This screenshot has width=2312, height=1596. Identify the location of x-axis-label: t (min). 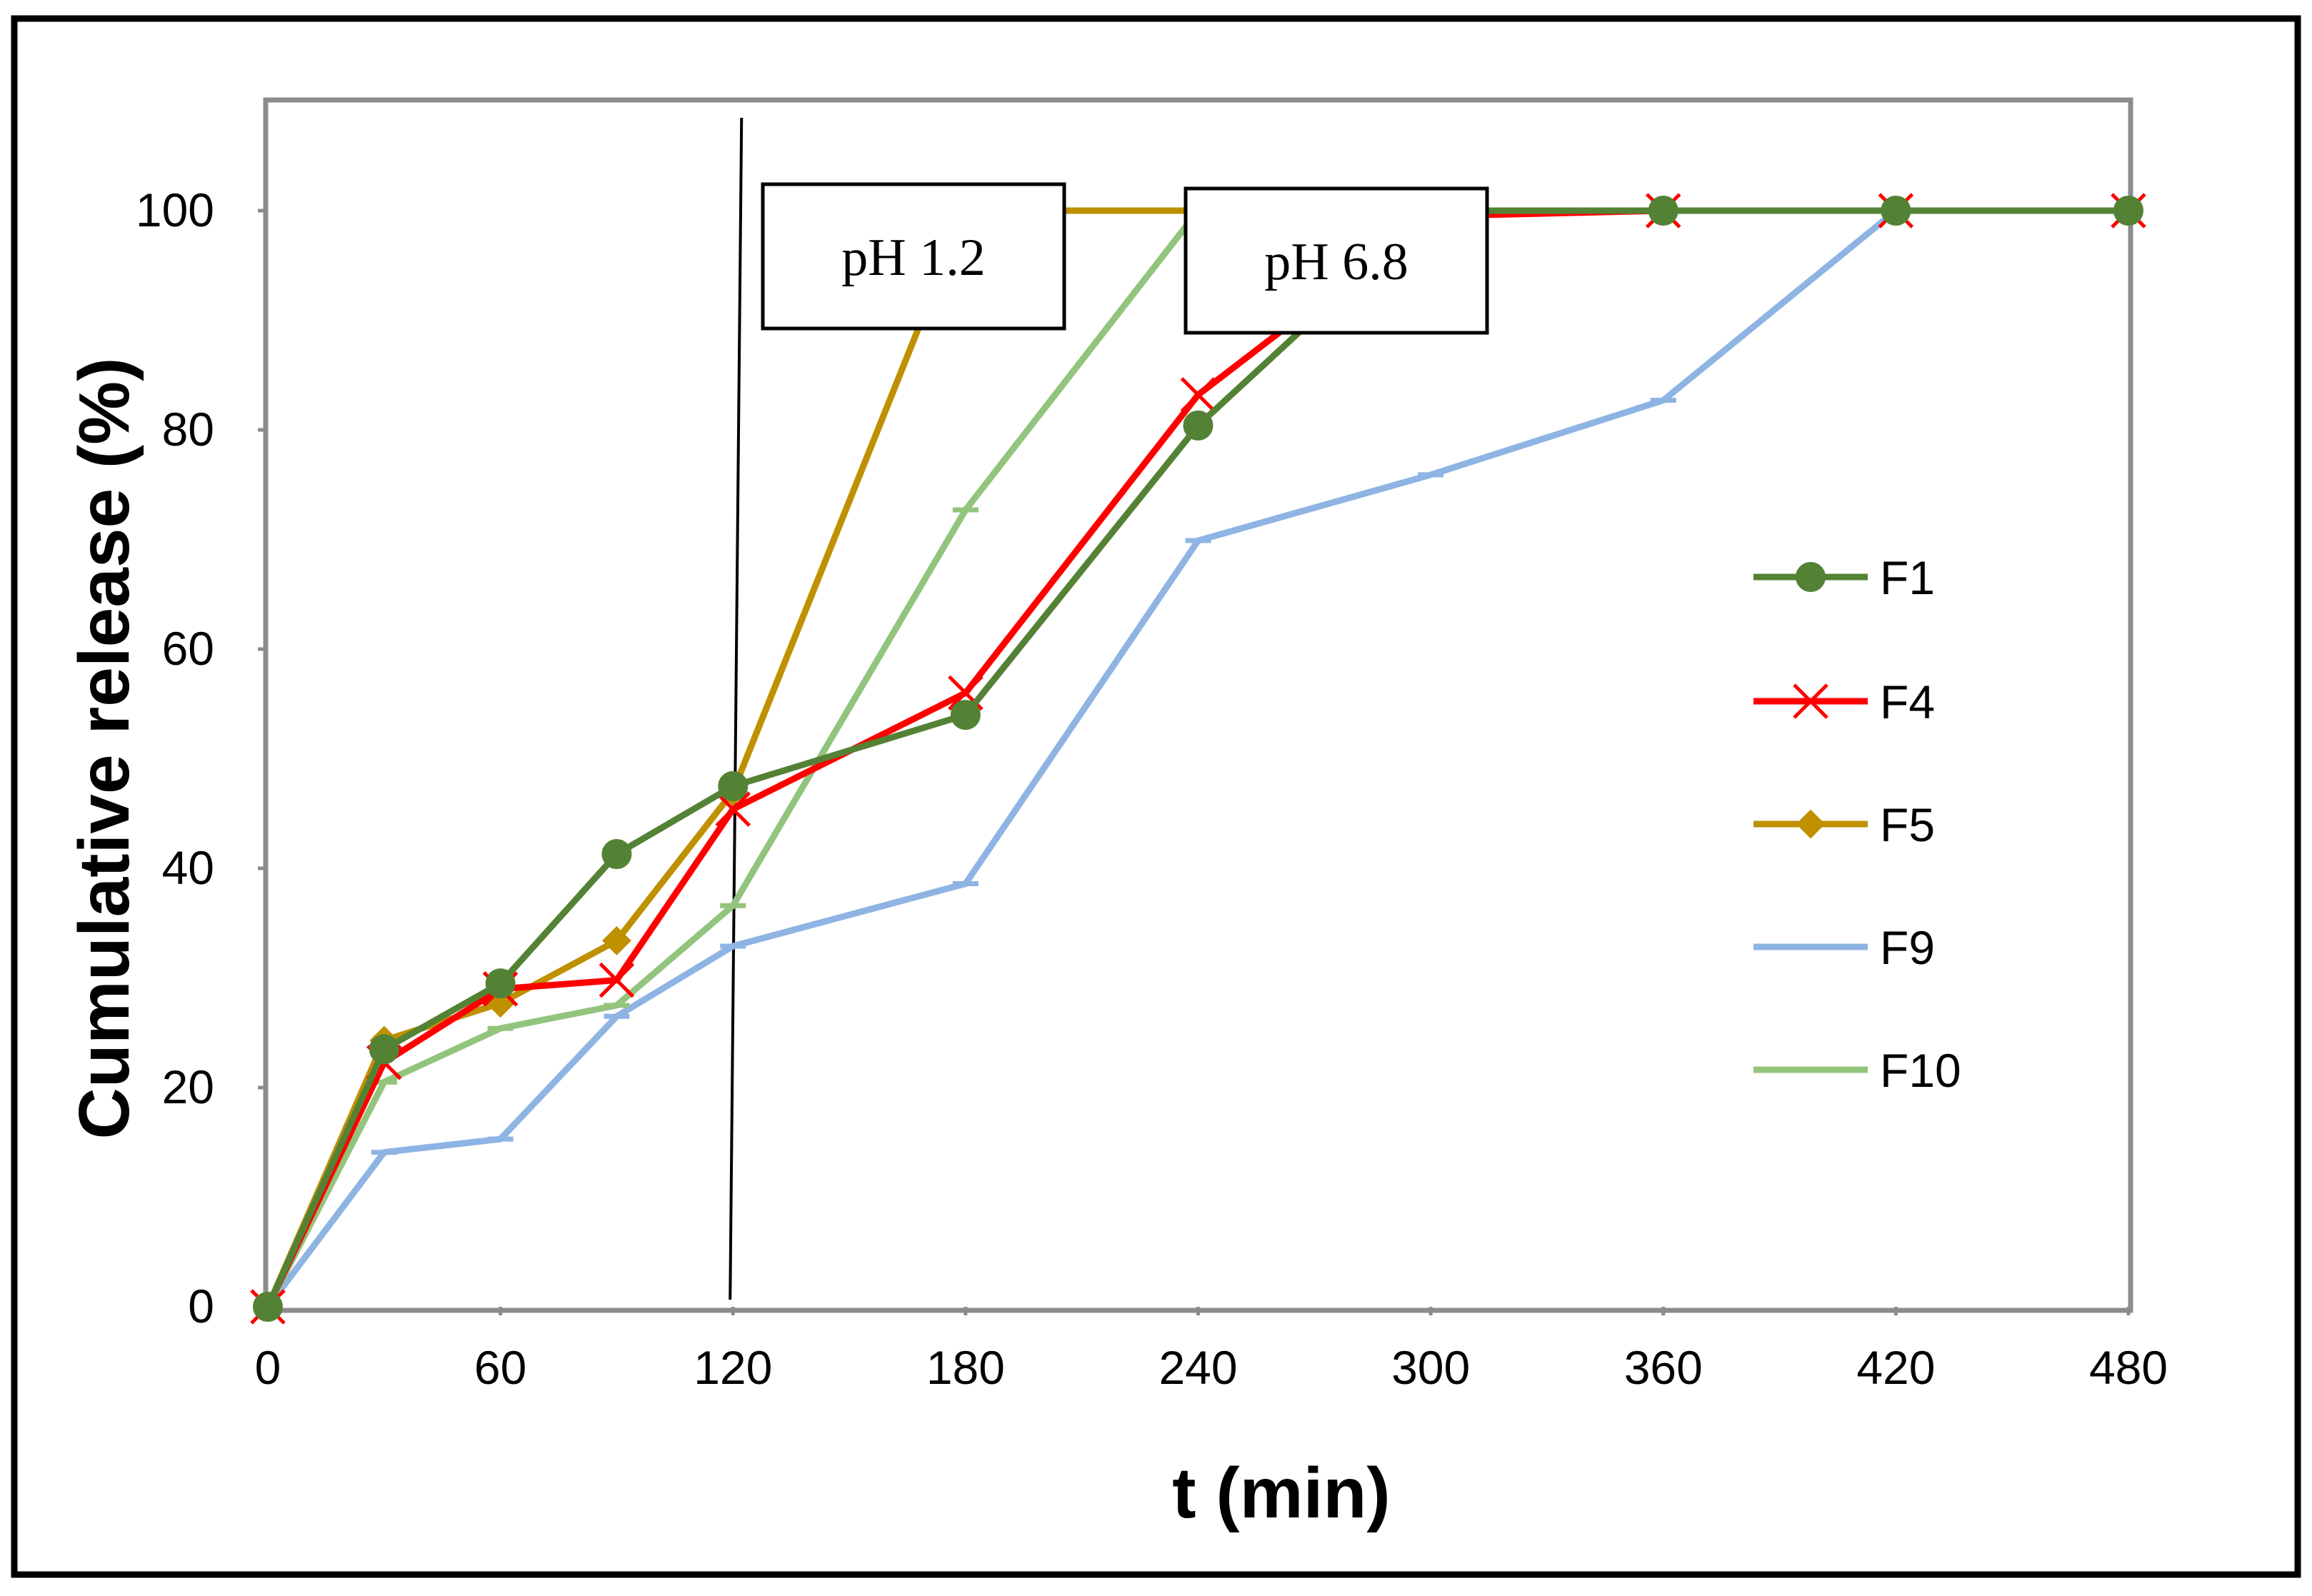
(1281, 1493).